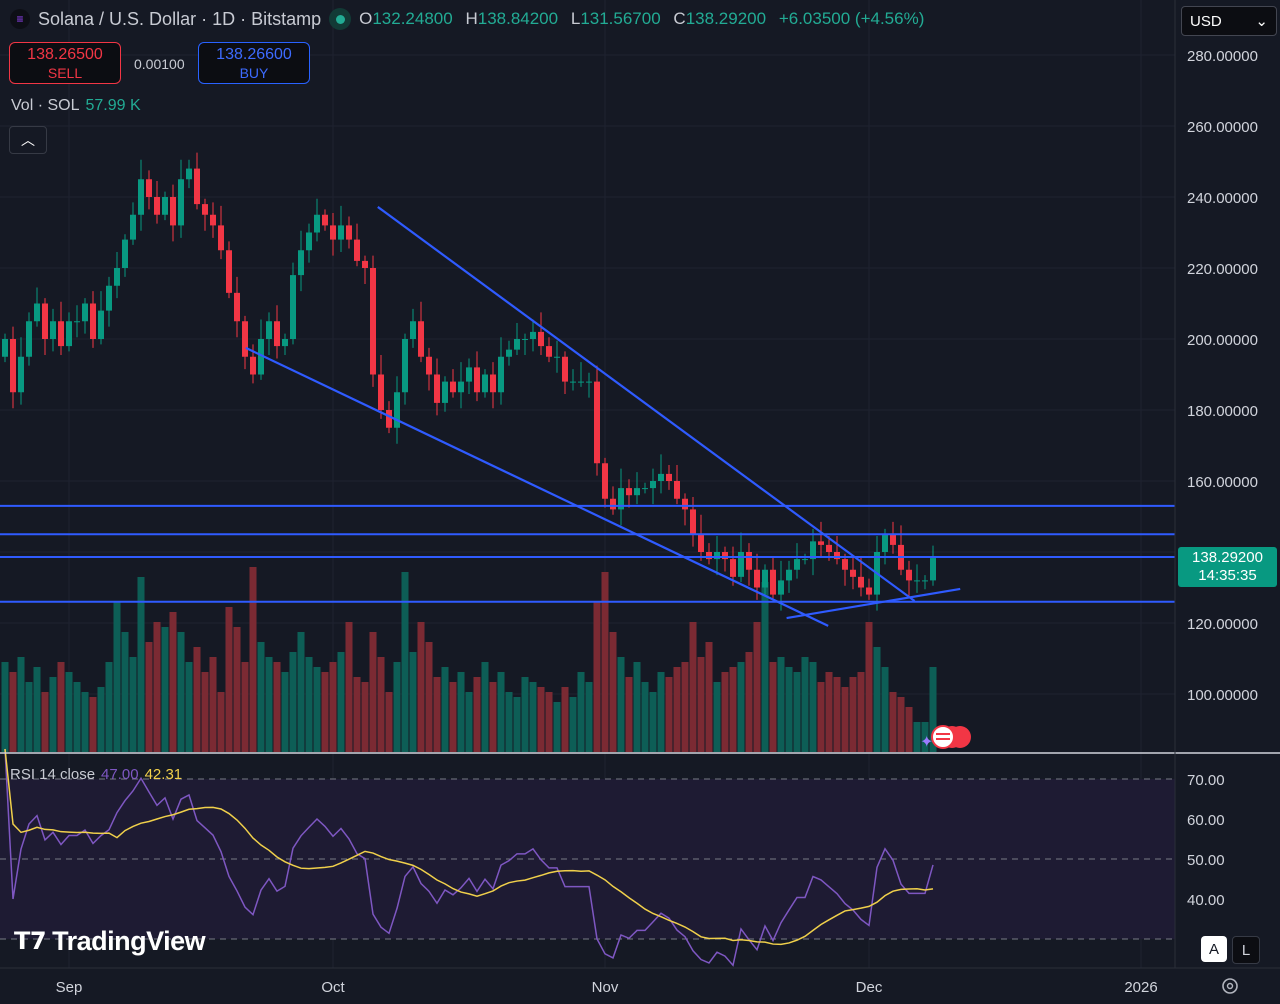 This screenshot has width=1280, height=1004. What do you see at coordinates (65, 63) in the screenshot?
I see `sell-button: 138.26500 SELL` at bounding box center [65, 63].